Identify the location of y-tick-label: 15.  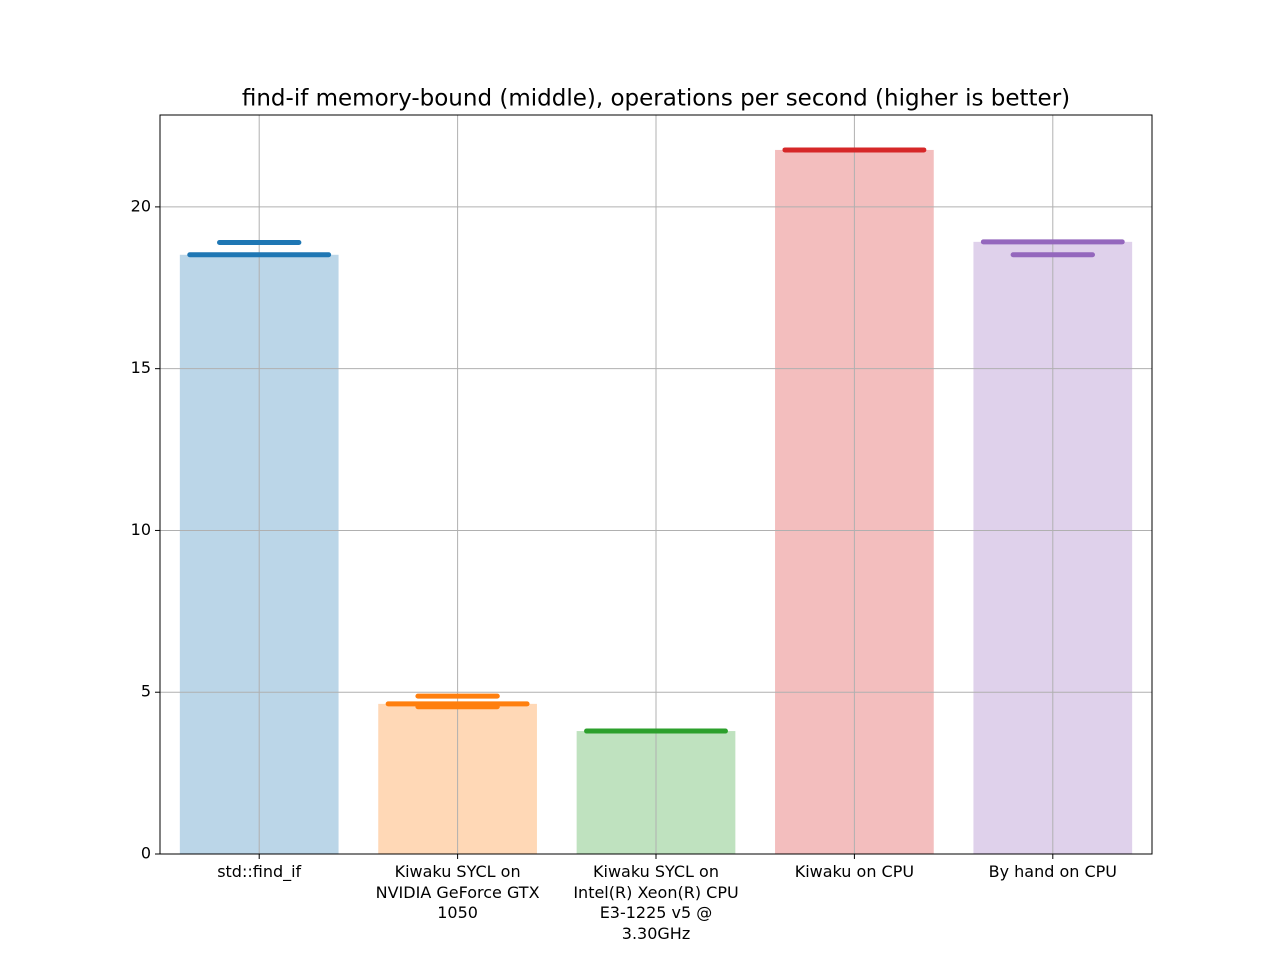
(141, 367).